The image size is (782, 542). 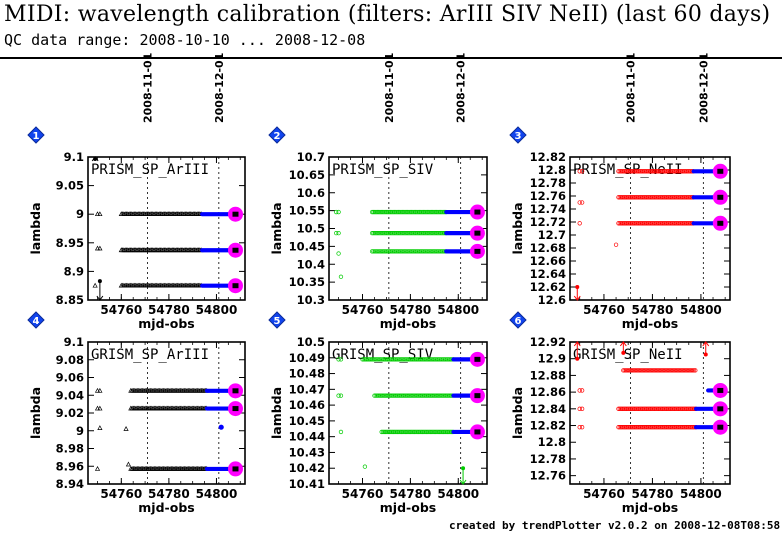 What do you see at coordinates (35, 413) in the screenshot?
I see `y-axis-label: lambda` at bounding box center [35, 413].